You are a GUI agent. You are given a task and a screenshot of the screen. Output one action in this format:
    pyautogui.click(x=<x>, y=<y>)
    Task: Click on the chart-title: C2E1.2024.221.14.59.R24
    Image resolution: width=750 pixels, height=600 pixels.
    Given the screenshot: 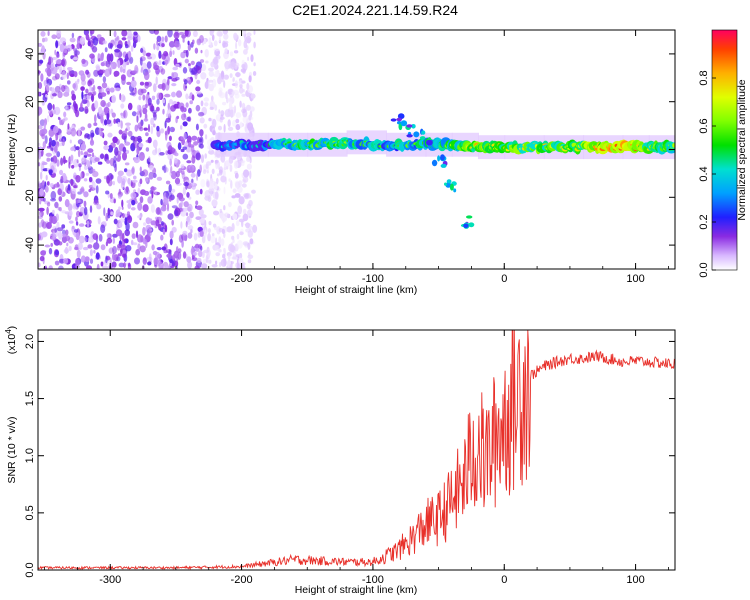 What is the action you would take?
    pyautogui.click(x=375, y=10)
    